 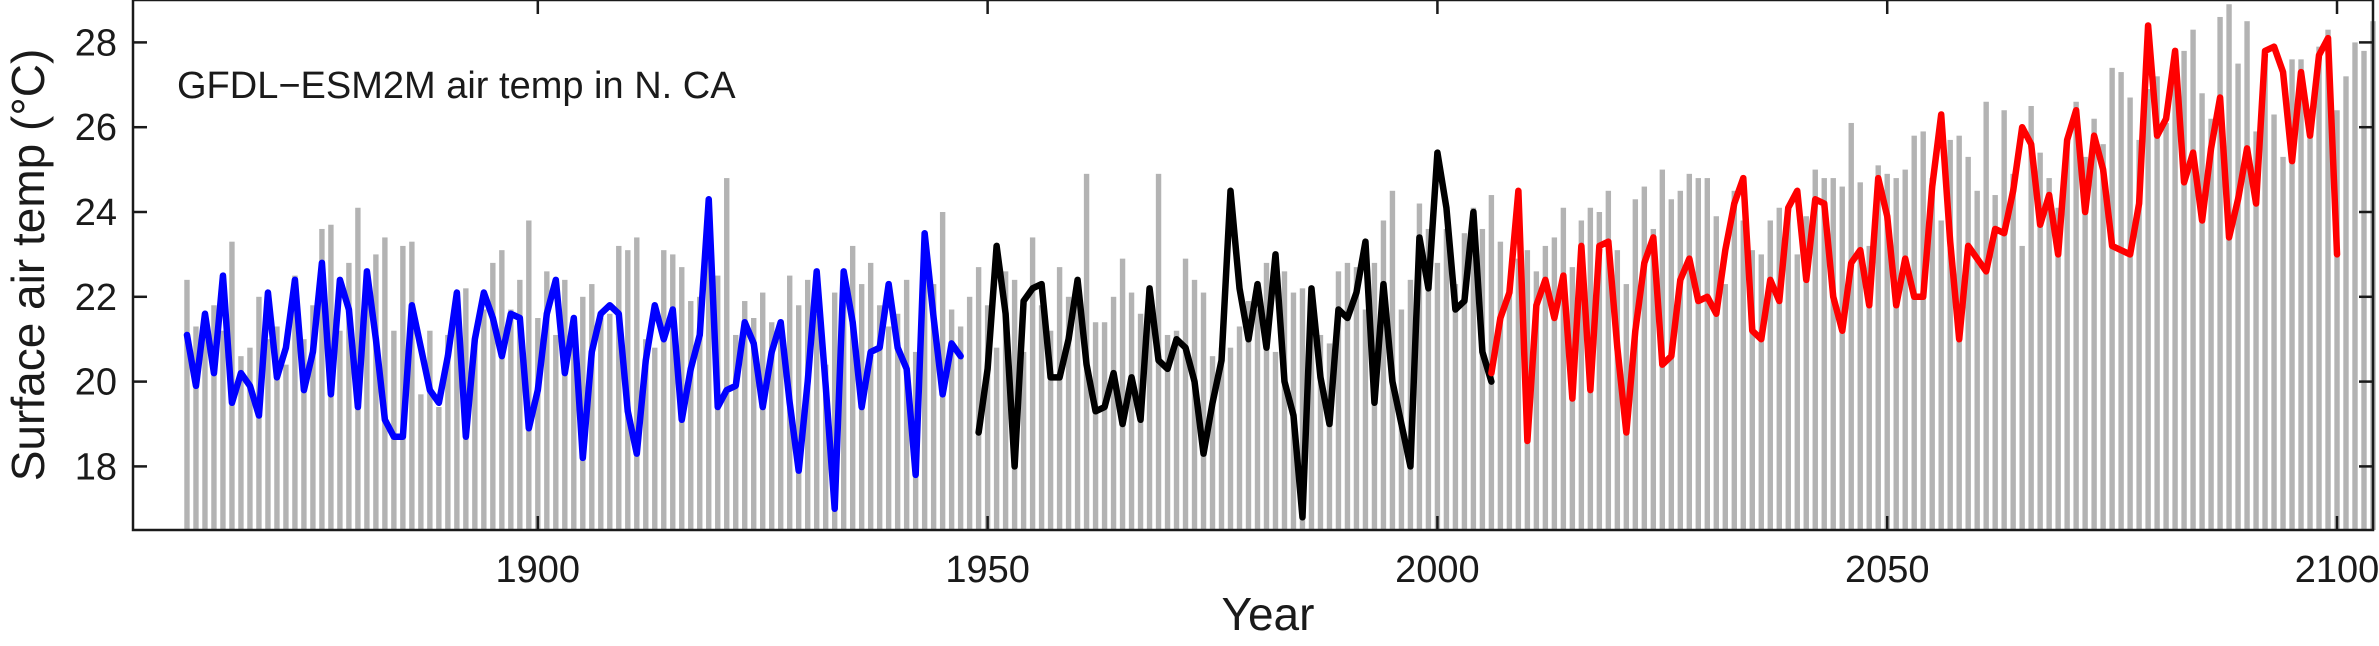 What do you see at coordinates (1239, 428) in the screenshot?
I see `background-bar-1978` at bounding box center [1239, 428].